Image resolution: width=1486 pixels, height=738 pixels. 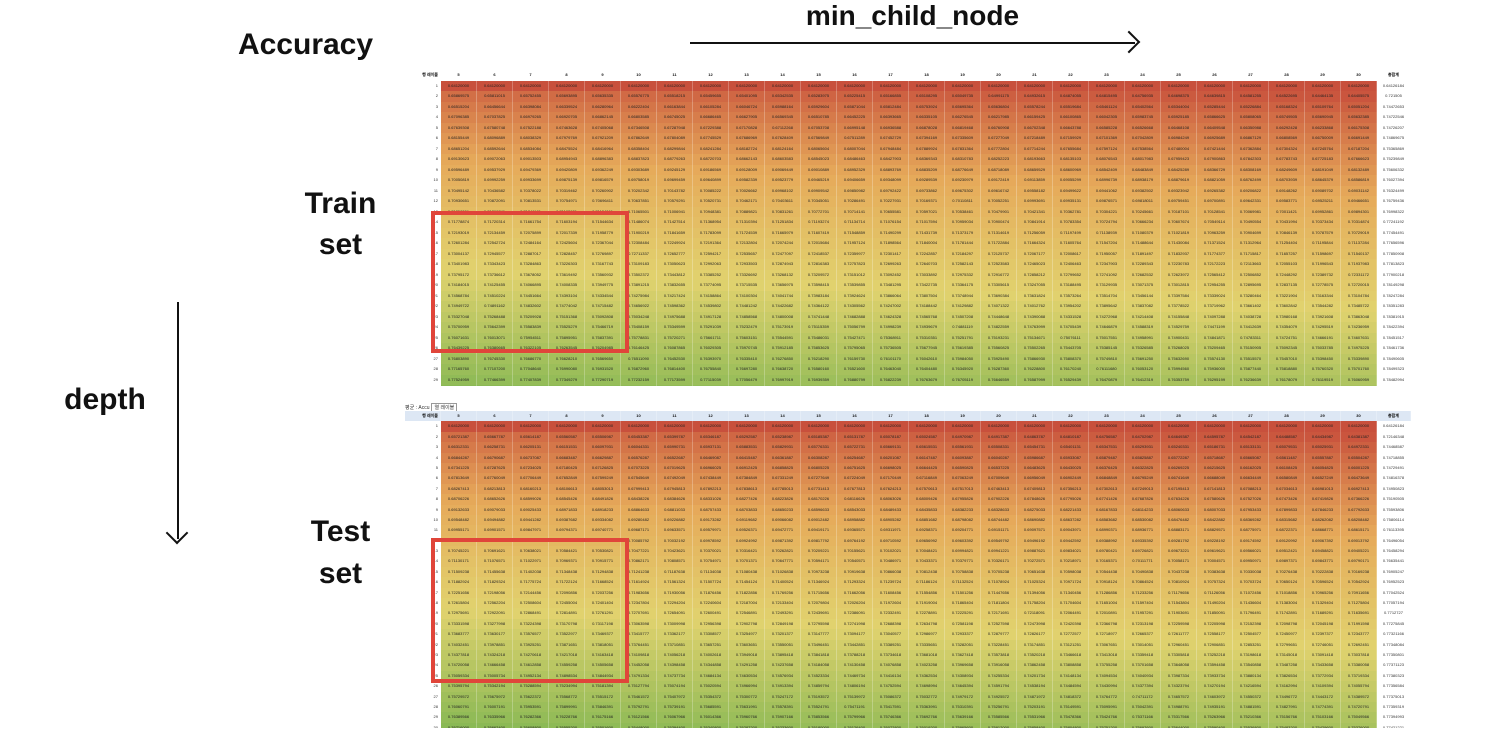 What do you see at coordinates (711, 551) in the screenshot?
I see `heatmap-cell: 0.70370021` at bounding box center [711, 551].